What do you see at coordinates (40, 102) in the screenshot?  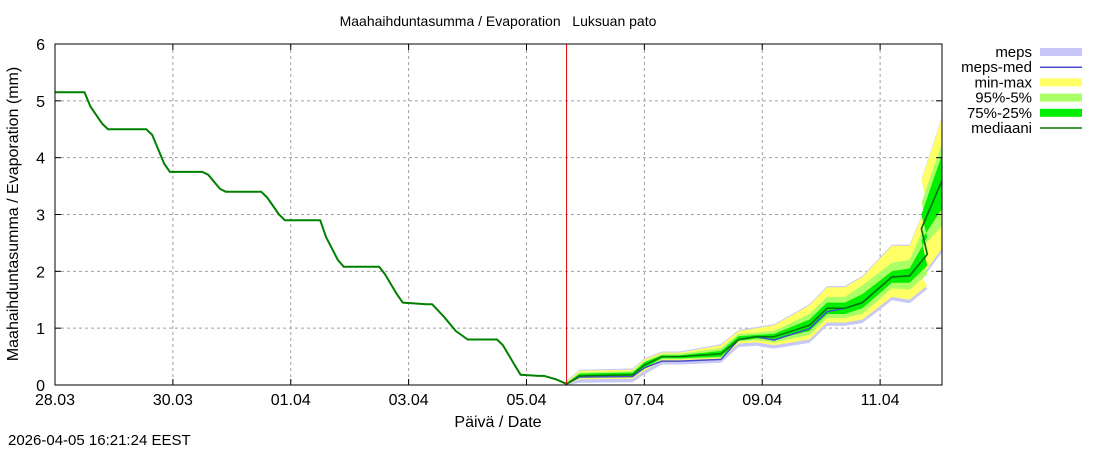 I see `y-tick-label: 5` at bounding box center [40, 102].